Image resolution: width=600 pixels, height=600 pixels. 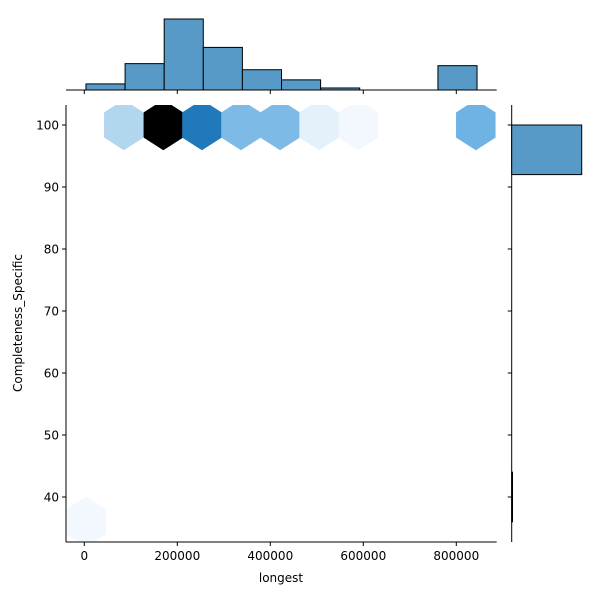 What do you see at coordinates (363, 556) in the screenshot?
I see `x-tick-label: 600000` at bounding box center [363, 556].